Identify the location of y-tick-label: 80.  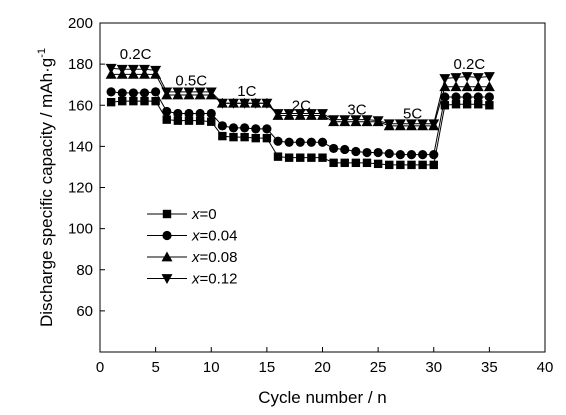
(84, 270).